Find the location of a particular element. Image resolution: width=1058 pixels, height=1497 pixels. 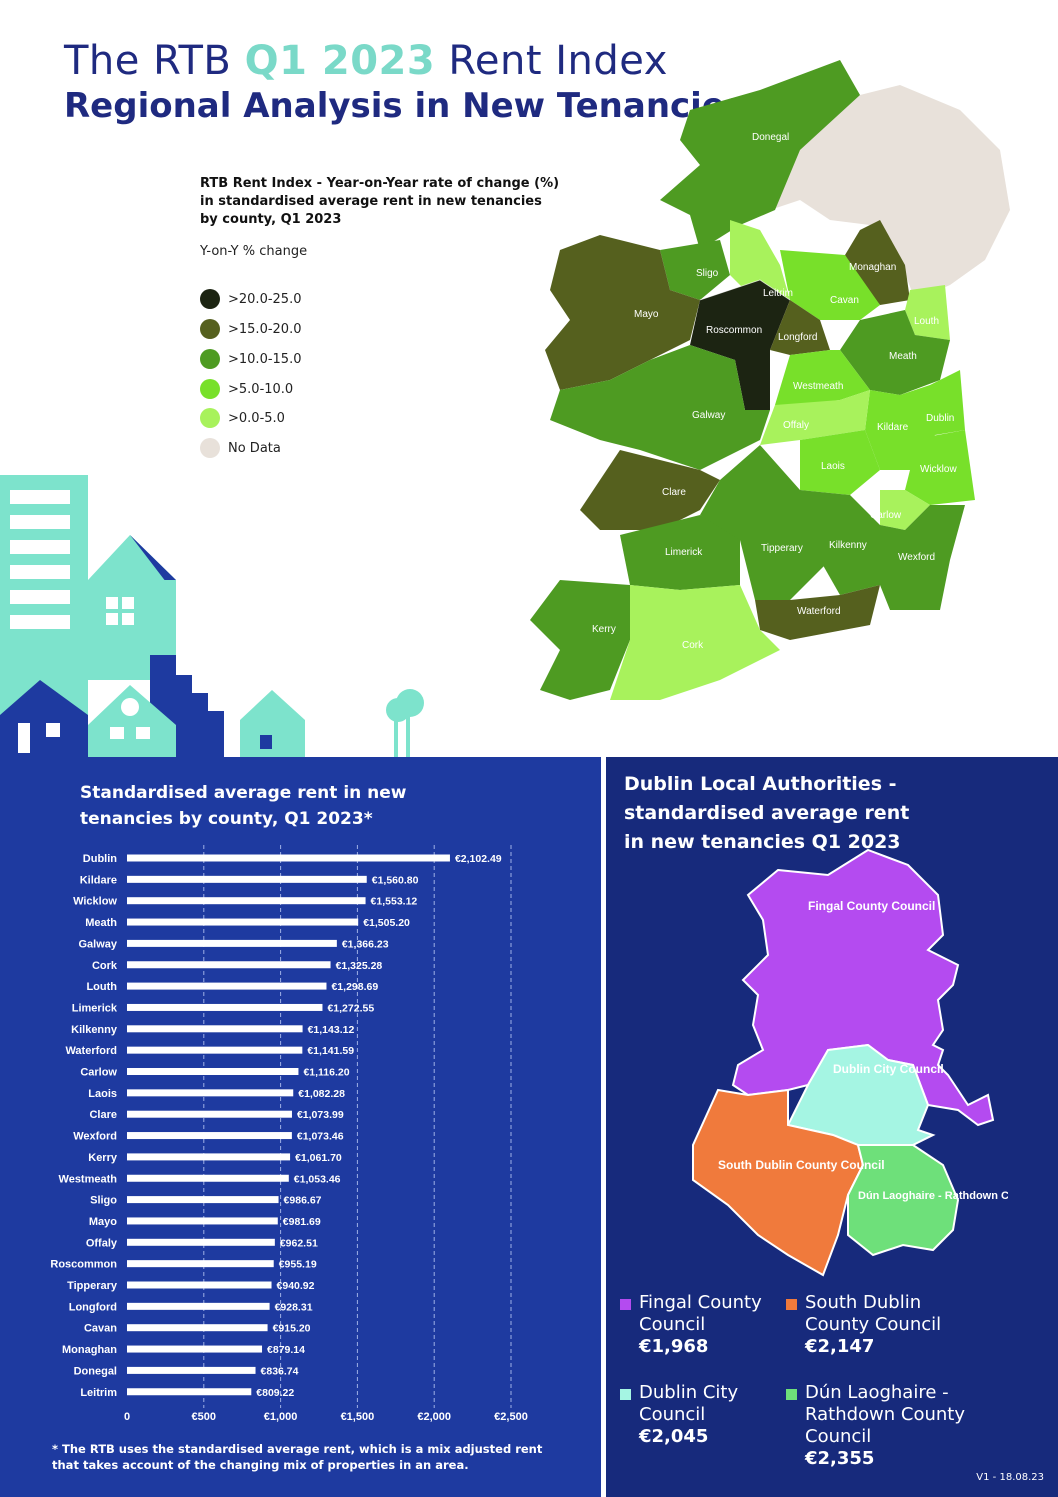

legend-label: >0.0-5.0 is located at coordinates (256, 418).